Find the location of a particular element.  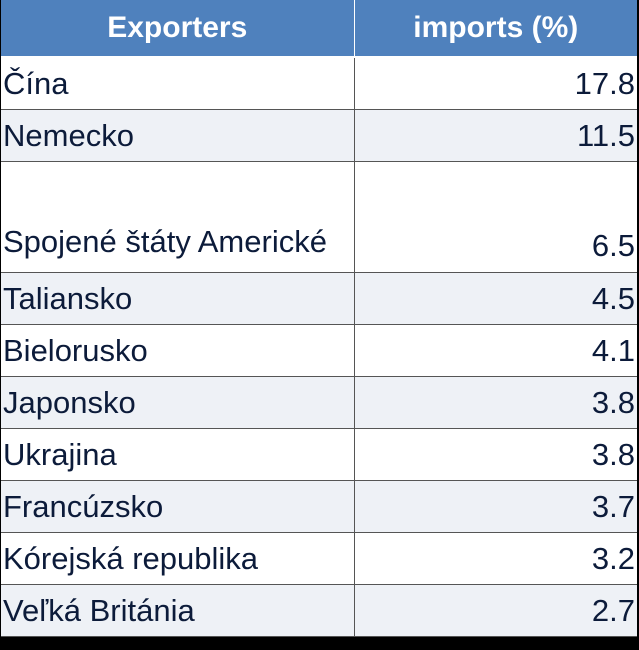

table-row: Nemecko 11.5 is located at coordinates (319, 135).